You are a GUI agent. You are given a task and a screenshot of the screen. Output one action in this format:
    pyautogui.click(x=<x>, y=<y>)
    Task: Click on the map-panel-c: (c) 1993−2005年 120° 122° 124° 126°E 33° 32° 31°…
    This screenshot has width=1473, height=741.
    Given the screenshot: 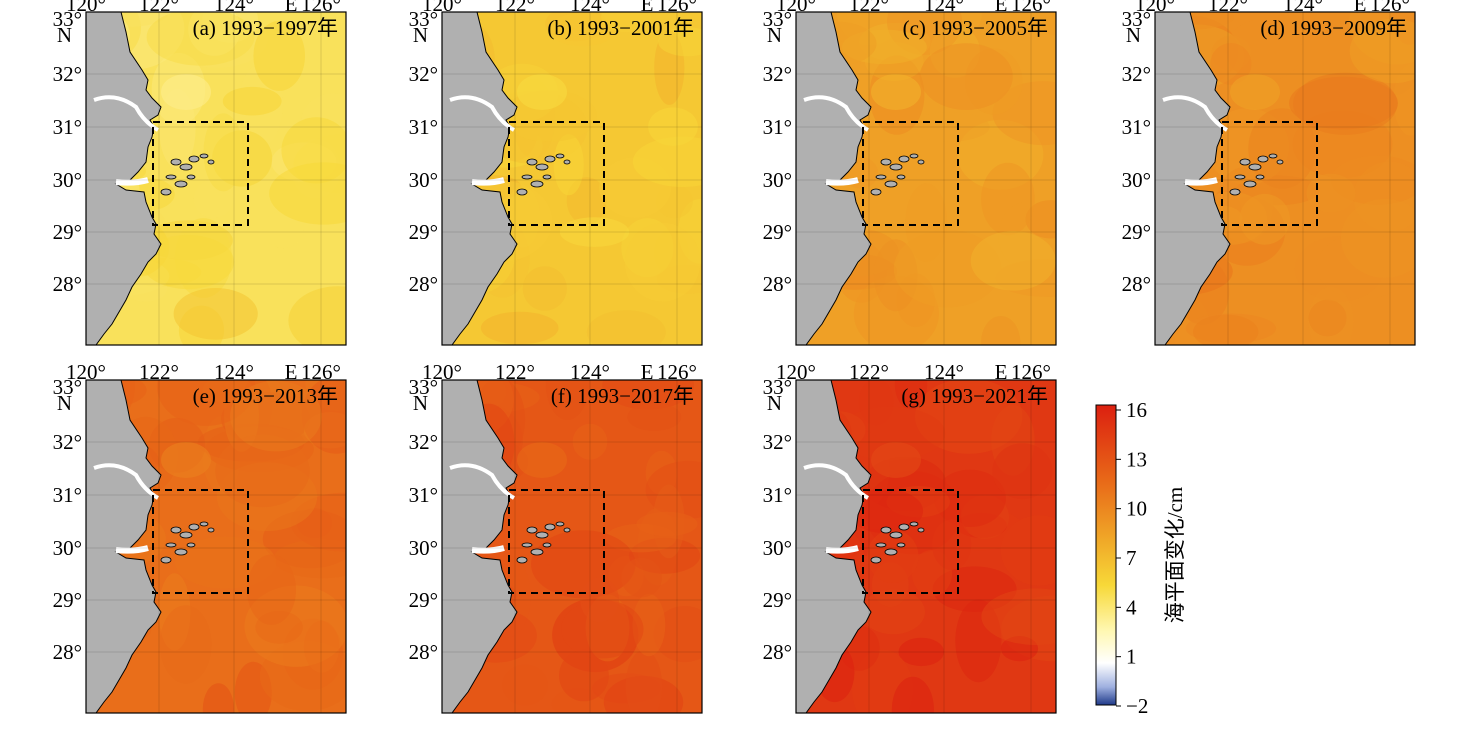 What is the action you would take?
    pyautogui.click(x=910, y=173)
    